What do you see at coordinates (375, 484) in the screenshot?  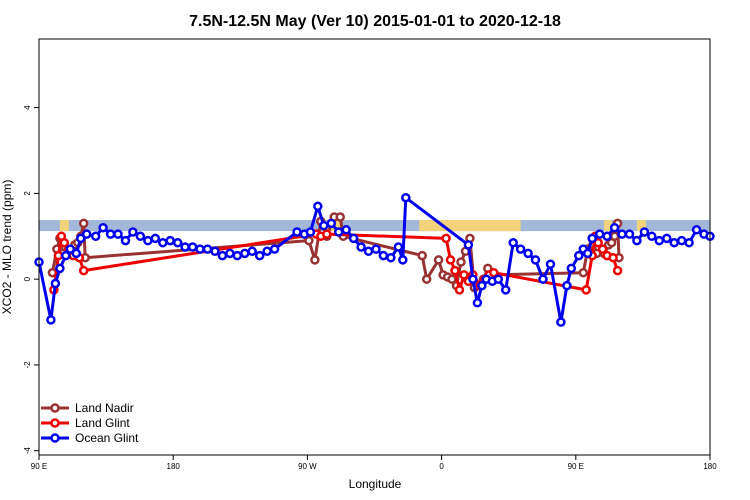 I see `x-axis-label: Longitude` at bounding box center [375, 484].